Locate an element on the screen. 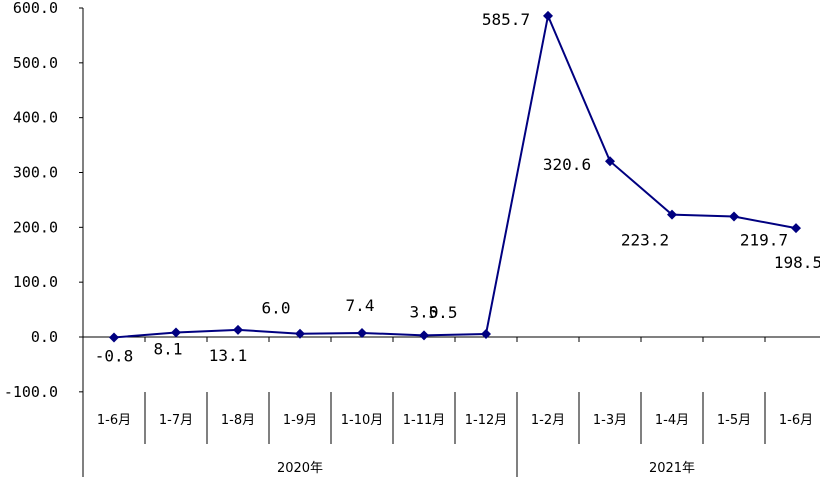  x-axis-year-groups: 2020年 2021年 is located at coordinates (486, 434).